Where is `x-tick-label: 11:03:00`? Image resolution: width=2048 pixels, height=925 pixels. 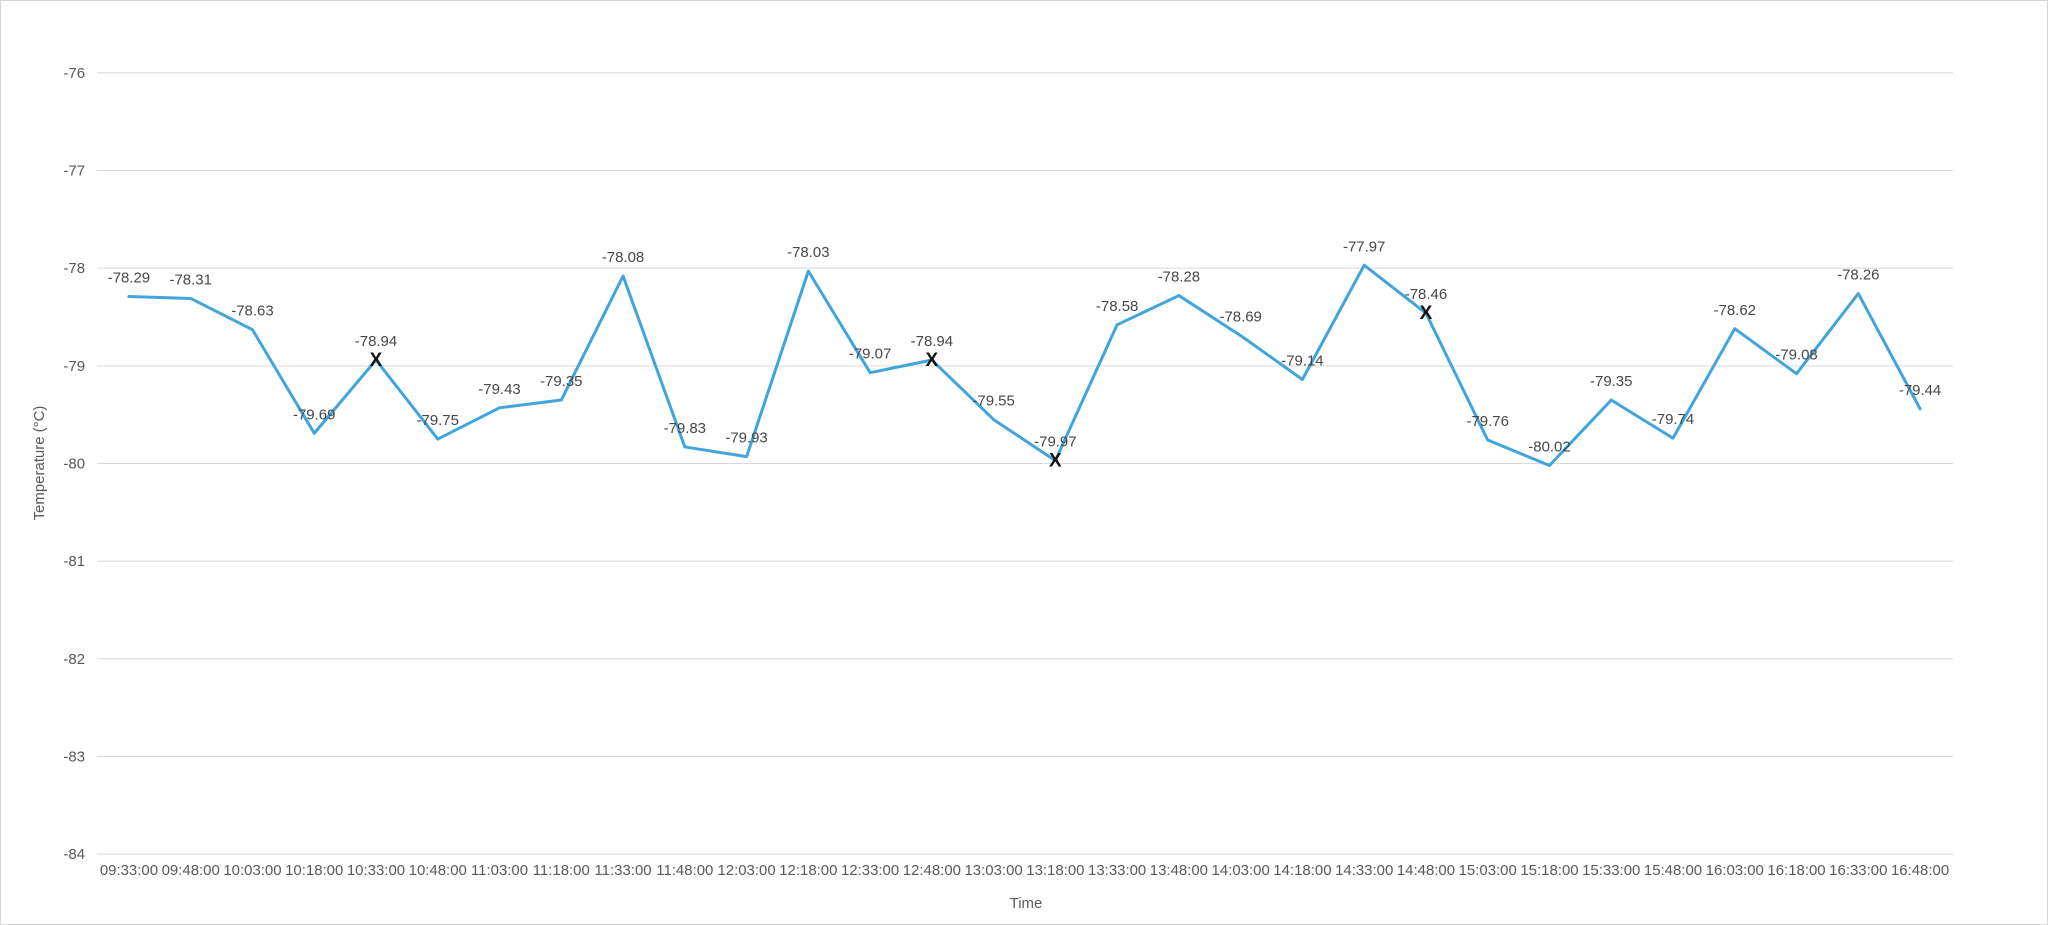 x-tick-label: 11:03:00 is located at coordinates (499, 870).